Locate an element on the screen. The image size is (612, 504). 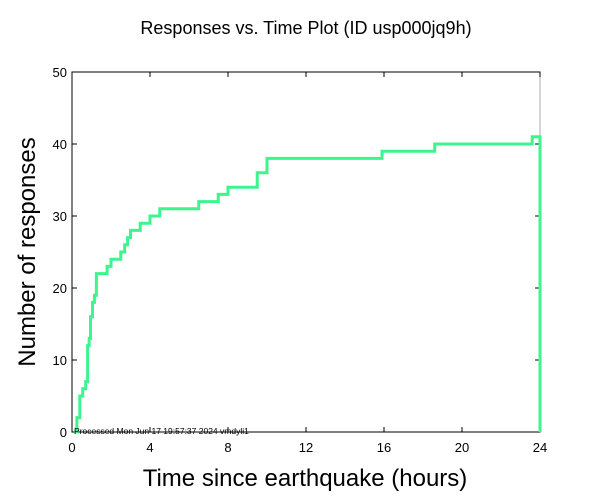
y-tick-label: 30 is located at coordinates (60, 216).